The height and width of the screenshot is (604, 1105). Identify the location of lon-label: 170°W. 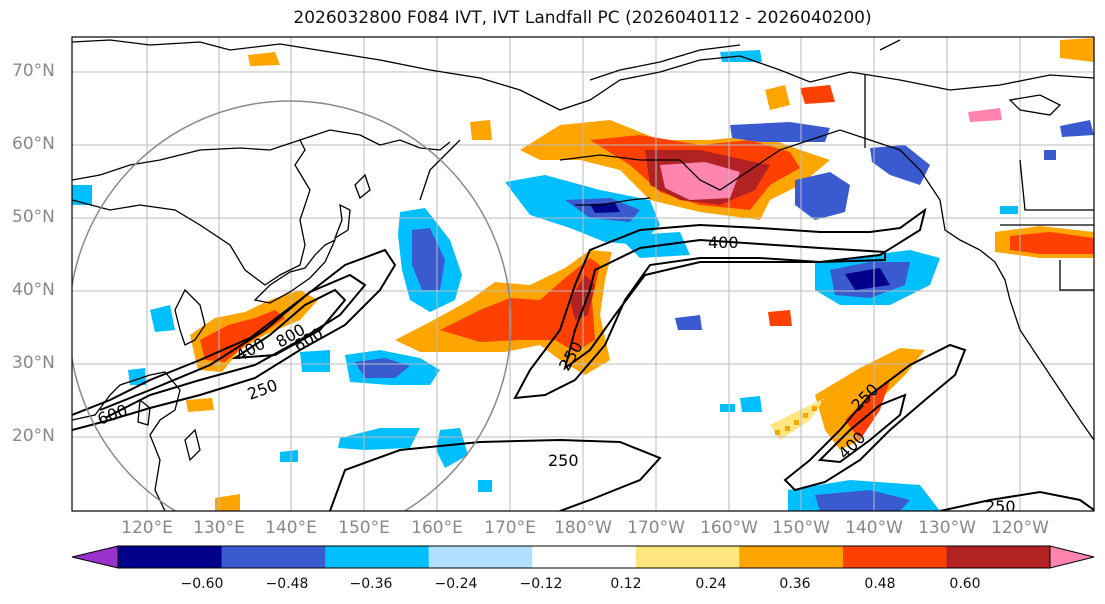
(656, 528).